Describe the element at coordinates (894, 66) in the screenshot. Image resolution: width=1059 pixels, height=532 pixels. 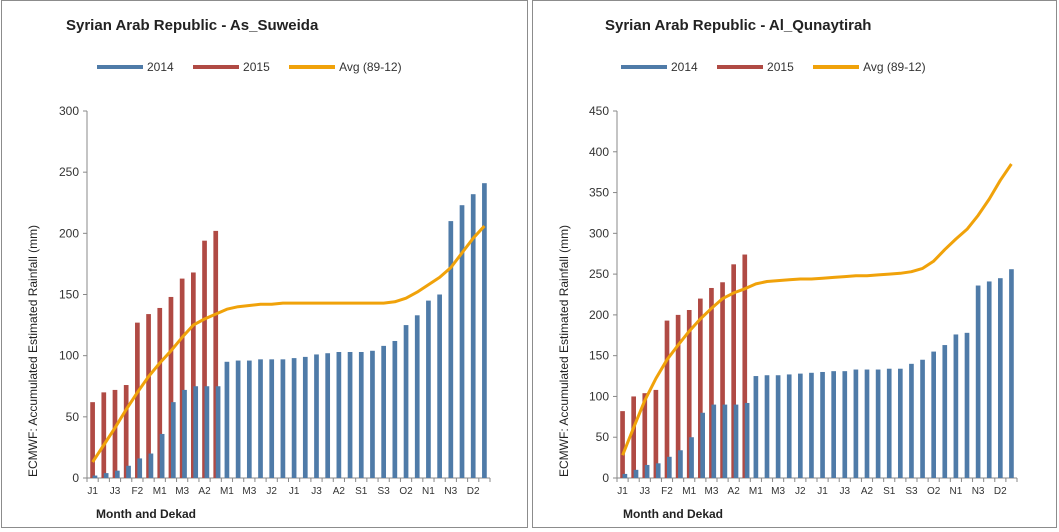
I see `legend-label: Avg (89-12)` at that location.